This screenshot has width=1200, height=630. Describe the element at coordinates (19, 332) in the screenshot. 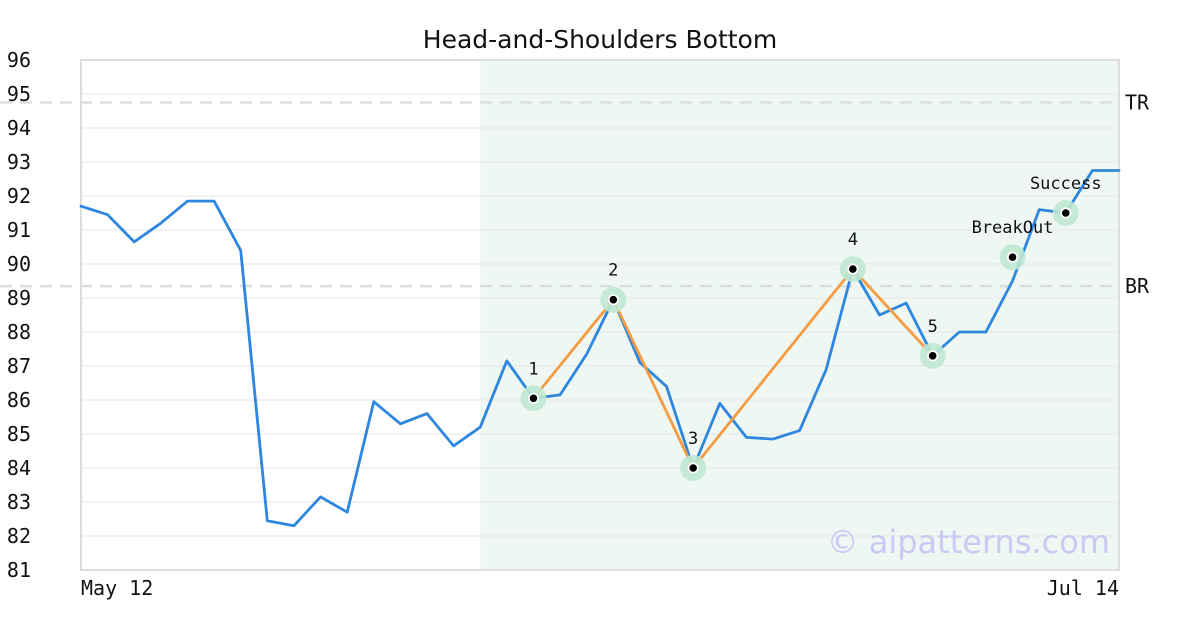

I see `y-tick-label: 88` at that location.